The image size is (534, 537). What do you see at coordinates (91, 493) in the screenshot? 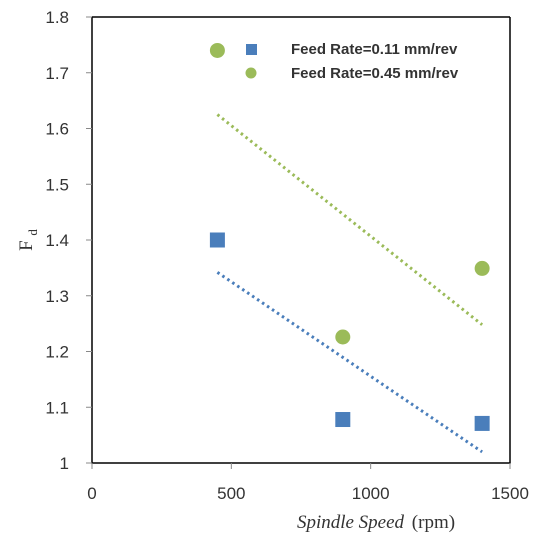
I see `x-tick-label: 0` at bounding box center [91, 493].